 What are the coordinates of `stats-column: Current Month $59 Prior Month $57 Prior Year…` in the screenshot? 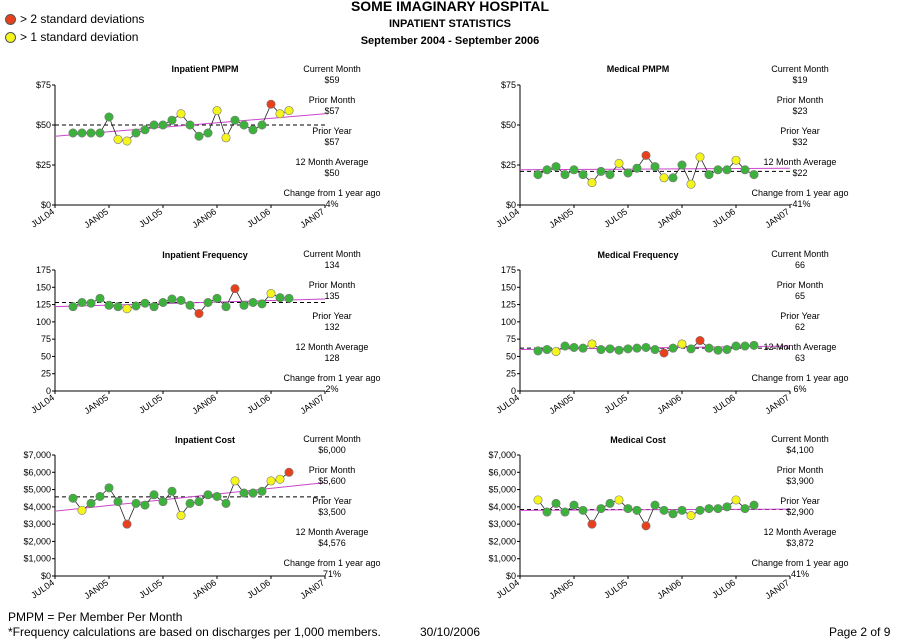 It's located at (332, 141).